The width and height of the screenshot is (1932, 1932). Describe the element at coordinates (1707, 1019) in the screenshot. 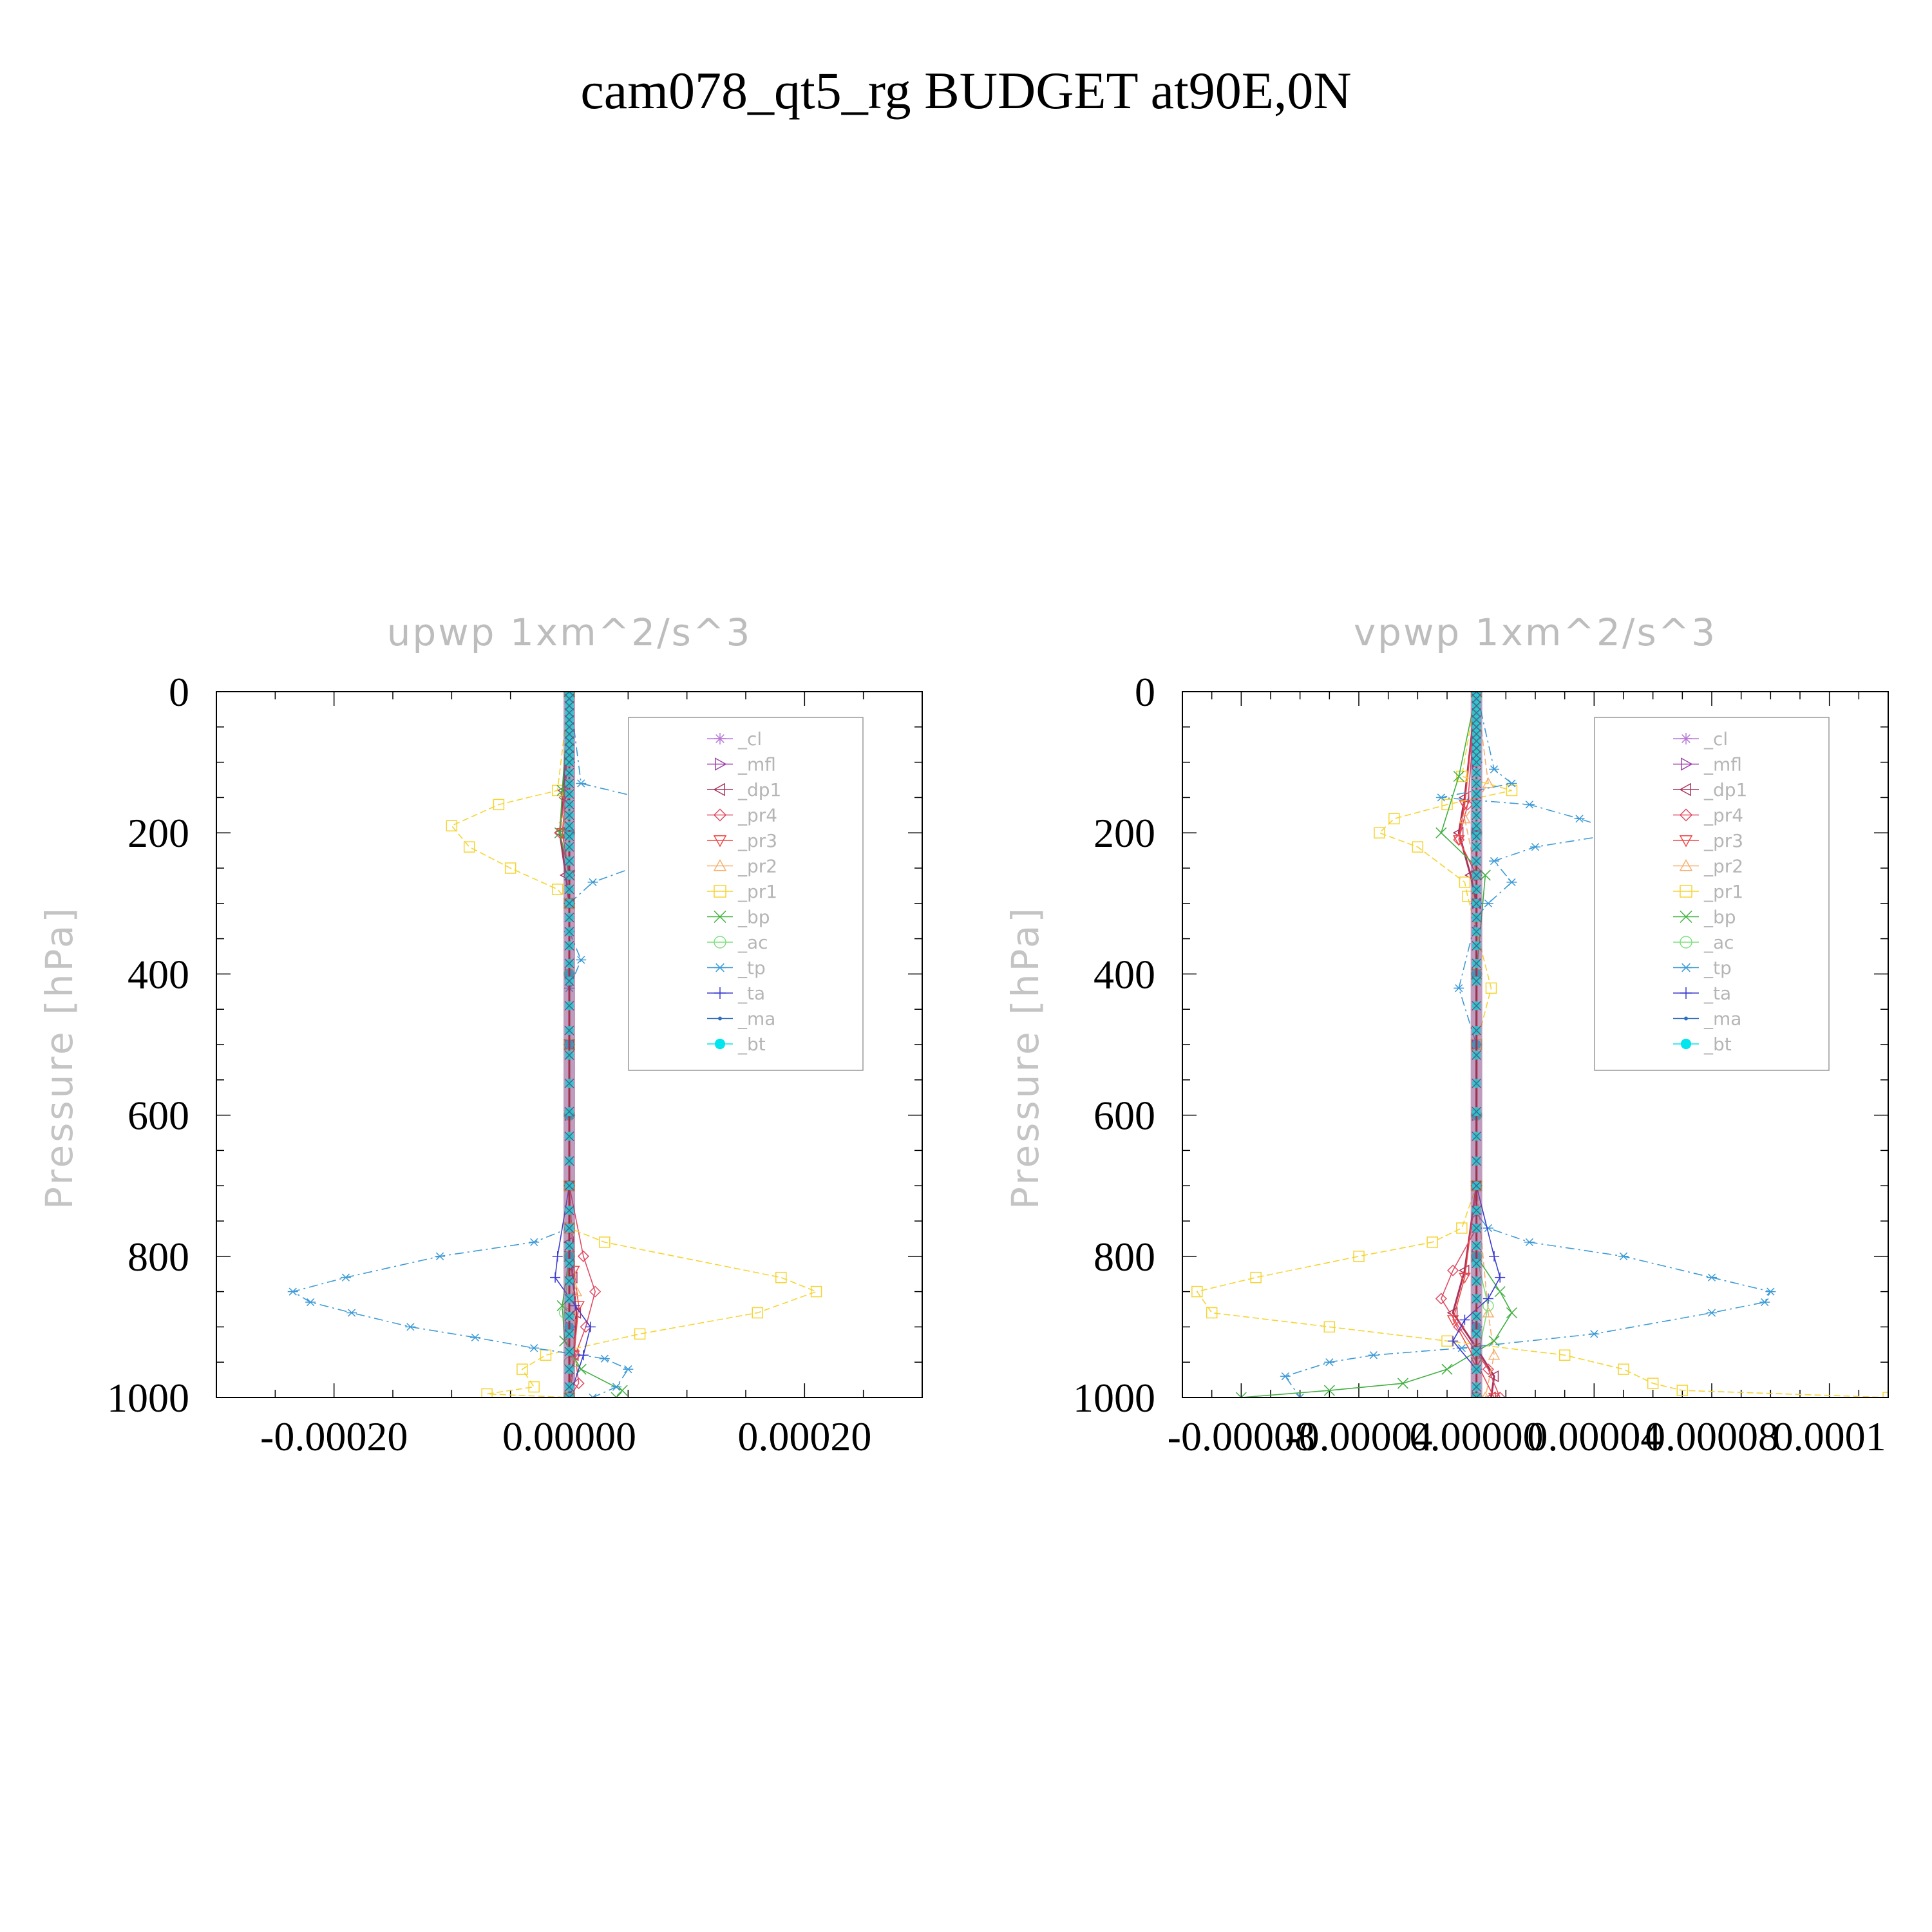

I see `legend-item: _ma` at that location.